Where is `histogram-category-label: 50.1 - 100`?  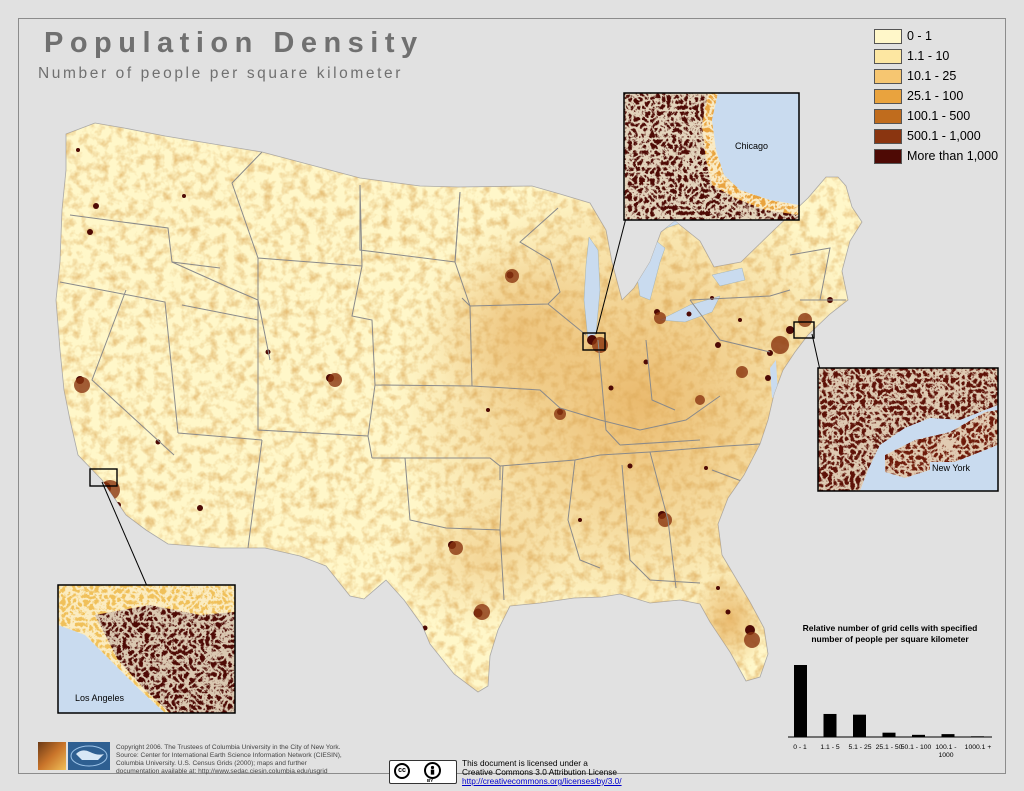 histogram-category-label: 50.1 - 100 is located at coordinates (916, 747).